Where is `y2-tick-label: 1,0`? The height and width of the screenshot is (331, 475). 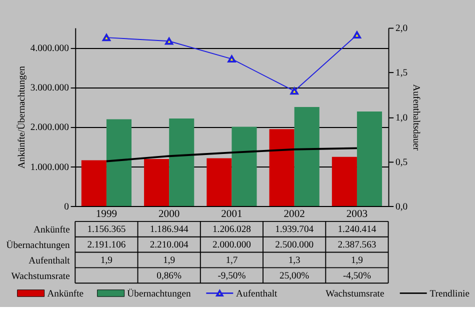
y2-tick-label: 1,0 is located at coordinates (402, 118).